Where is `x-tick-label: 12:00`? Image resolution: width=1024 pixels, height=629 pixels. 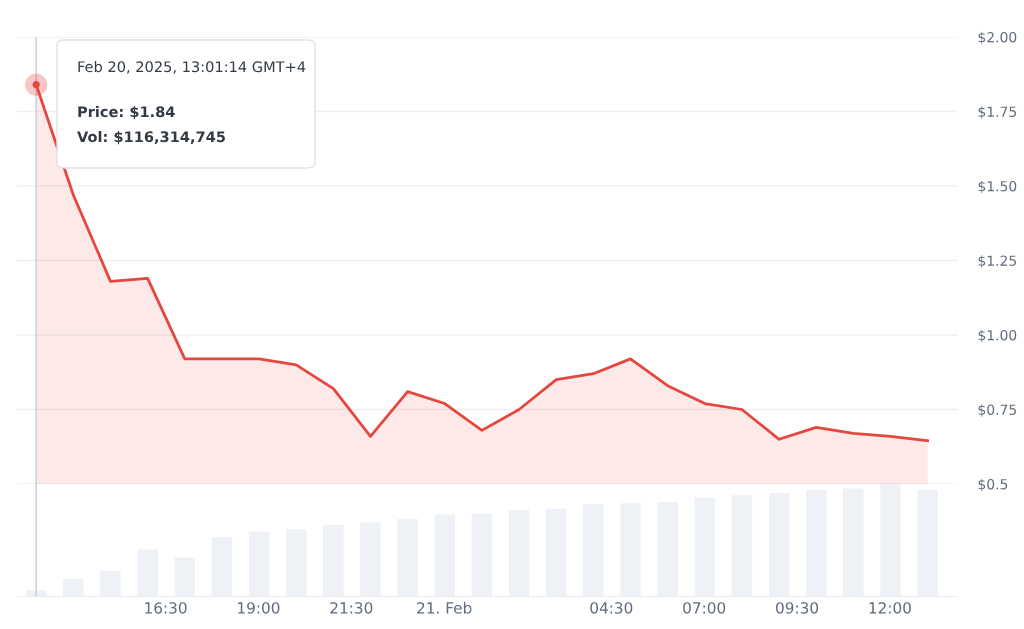
x-tick-label: 12:00 is located at coordinates (890, 608).